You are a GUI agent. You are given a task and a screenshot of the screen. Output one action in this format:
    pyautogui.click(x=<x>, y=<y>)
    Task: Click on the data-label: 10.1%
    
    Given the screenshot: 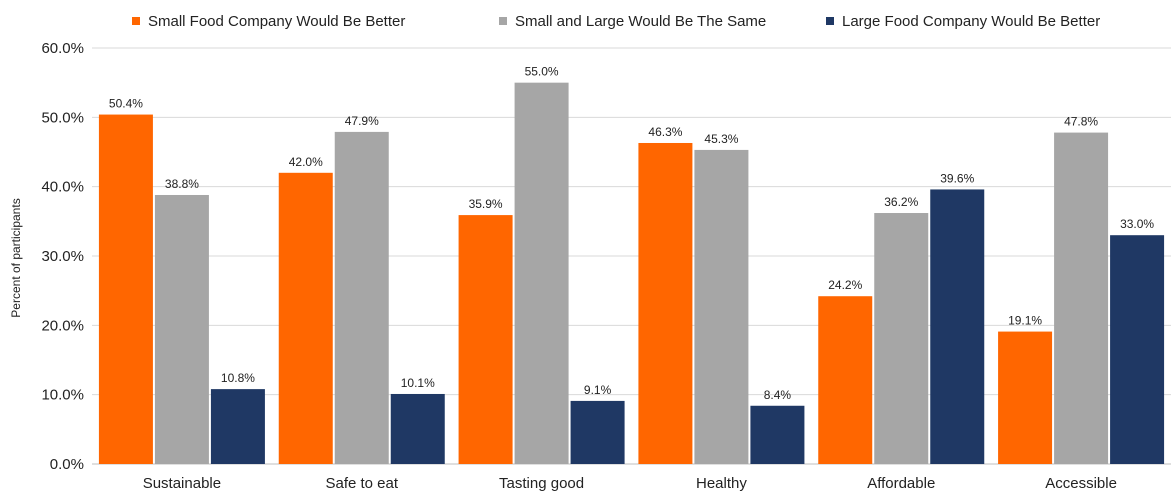 What is the action you would take?
    pyautogui.click(x=418, y=383)
    